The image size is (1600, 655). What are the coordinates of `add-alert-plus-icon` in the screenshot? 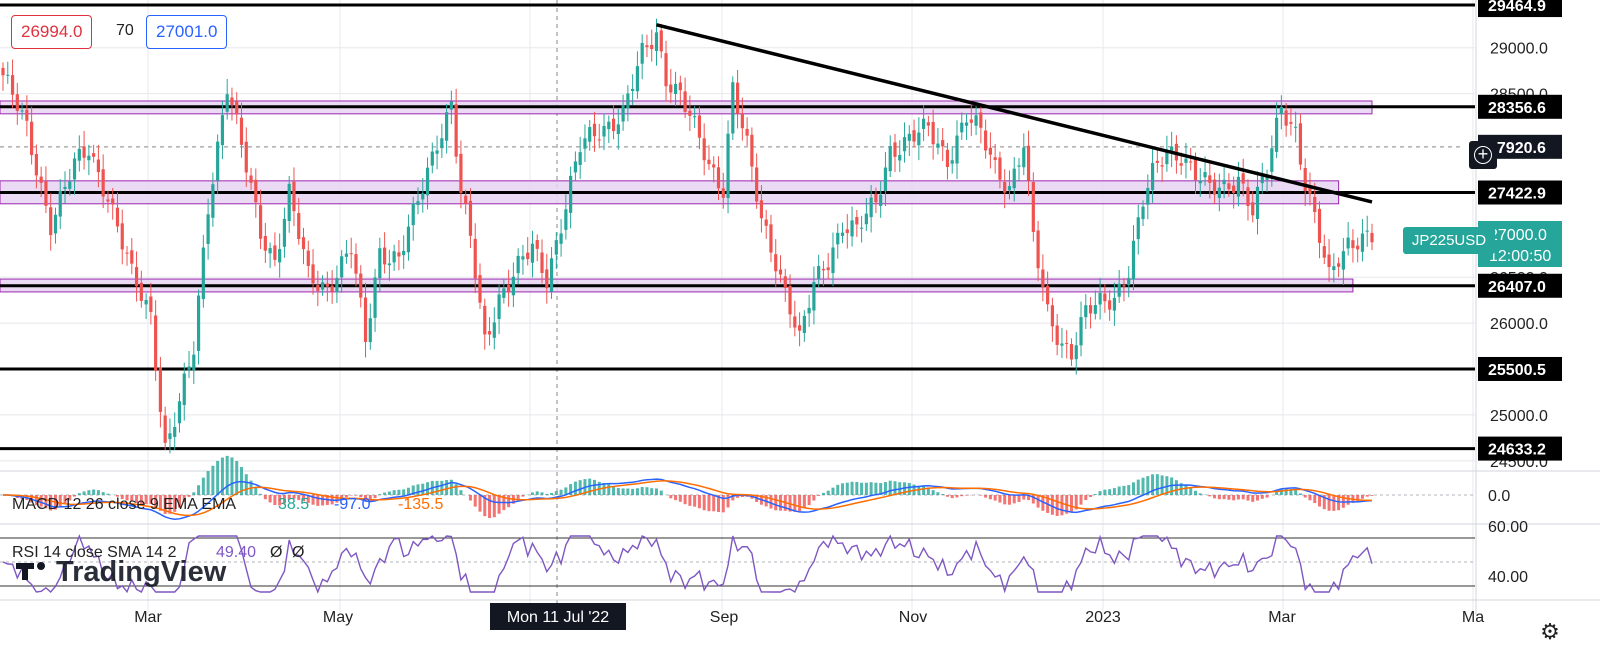 It's located at (1483, 155).